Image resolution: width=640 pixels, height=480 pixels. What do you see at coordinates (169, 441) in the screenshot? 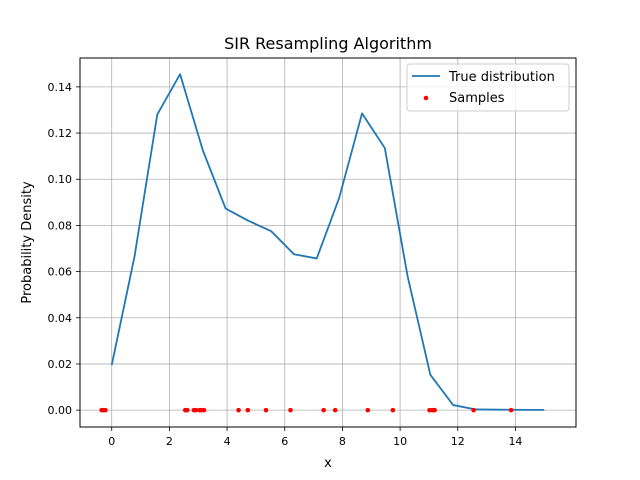
I see `x-tick-label: 2` at bounding box center [169, 441].